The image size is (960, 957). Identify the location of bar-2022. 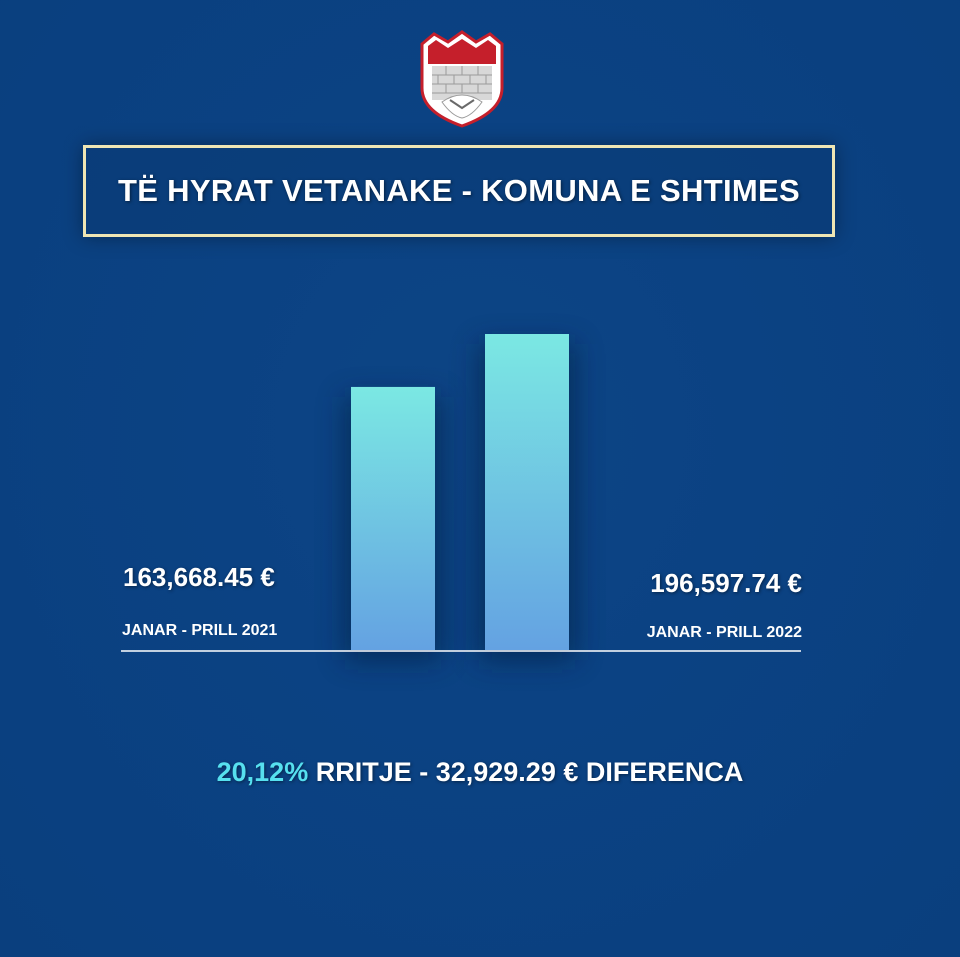
(527, 492).